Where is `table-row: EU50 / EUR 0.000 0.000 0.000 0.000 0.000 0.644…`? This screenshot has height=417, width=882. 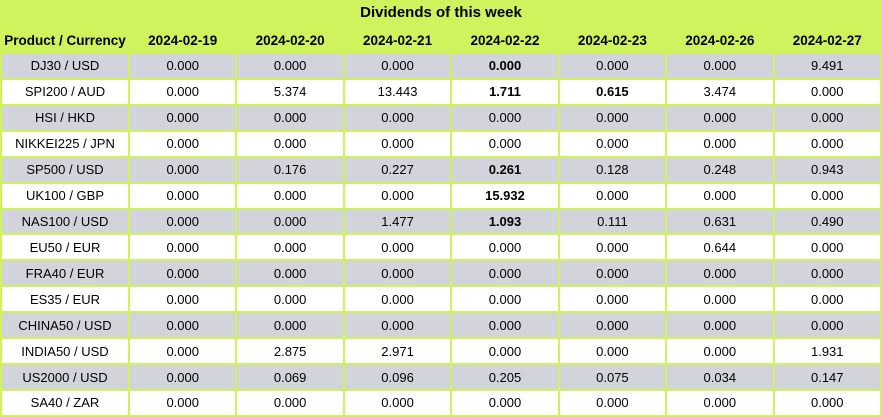
table-row: EU50 / EUR 0.000 0.000 0.000 0.000 0.000 0.644… is located at coordinates (441, 247).